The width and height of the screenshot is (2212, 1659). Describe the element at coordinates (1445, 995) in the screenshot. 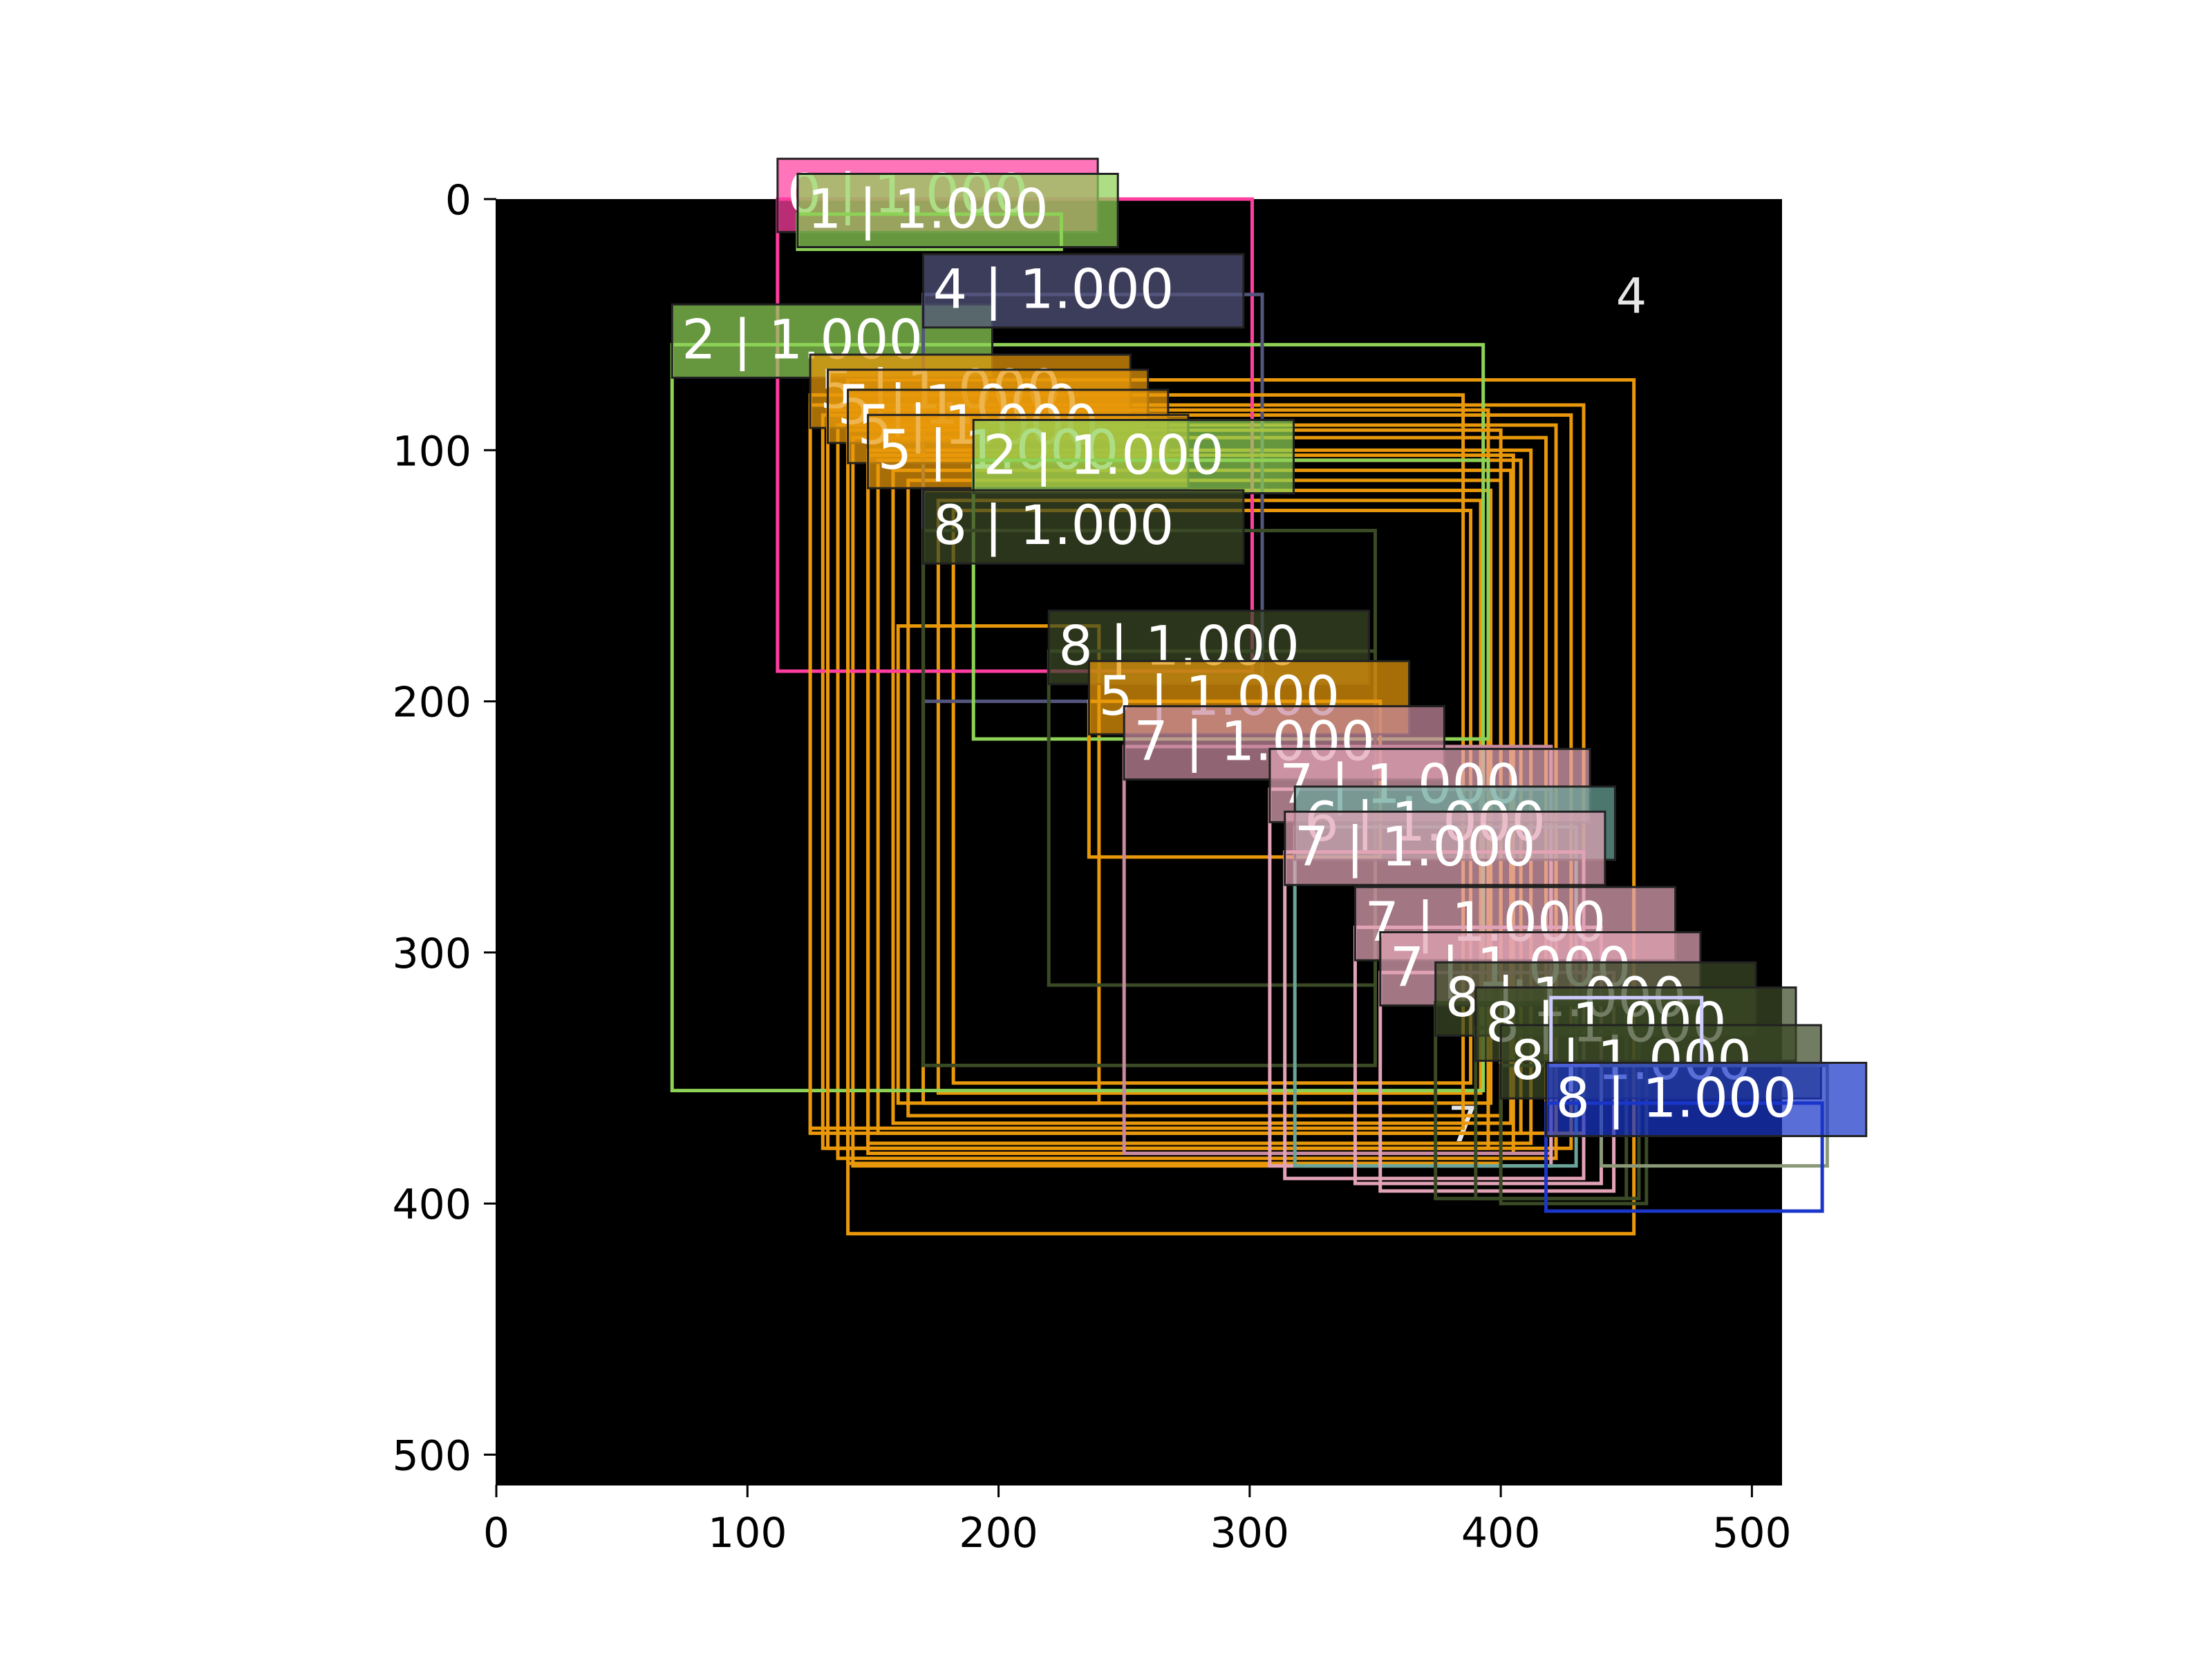

I see `detection-box: 7 | 1.000` at that location.